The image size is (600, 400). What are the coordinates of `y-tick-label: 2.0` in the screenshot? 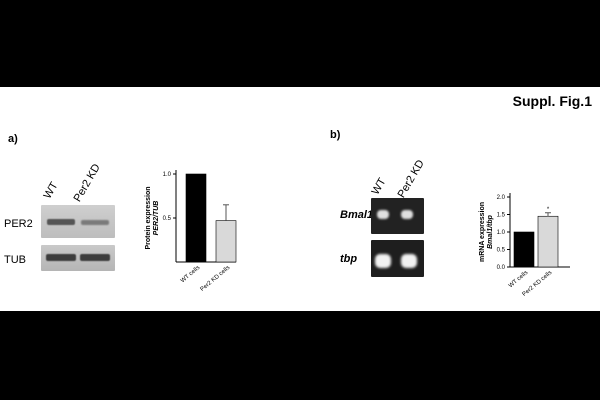 It's located at (501, 198).